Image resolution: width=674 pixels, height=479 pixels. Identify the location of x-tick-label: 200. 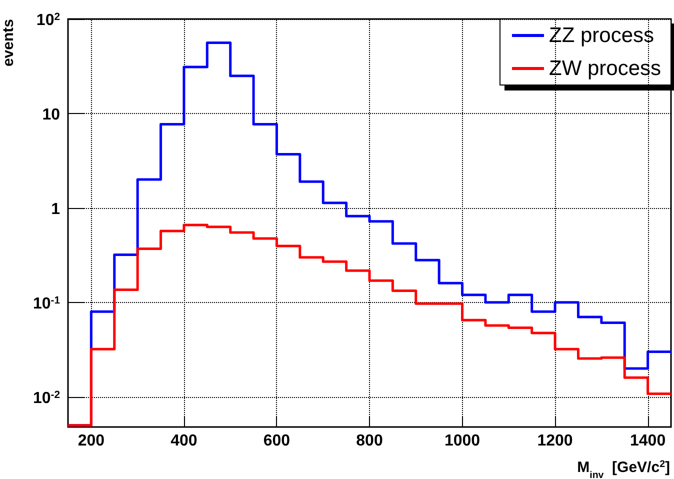
(91, 441).